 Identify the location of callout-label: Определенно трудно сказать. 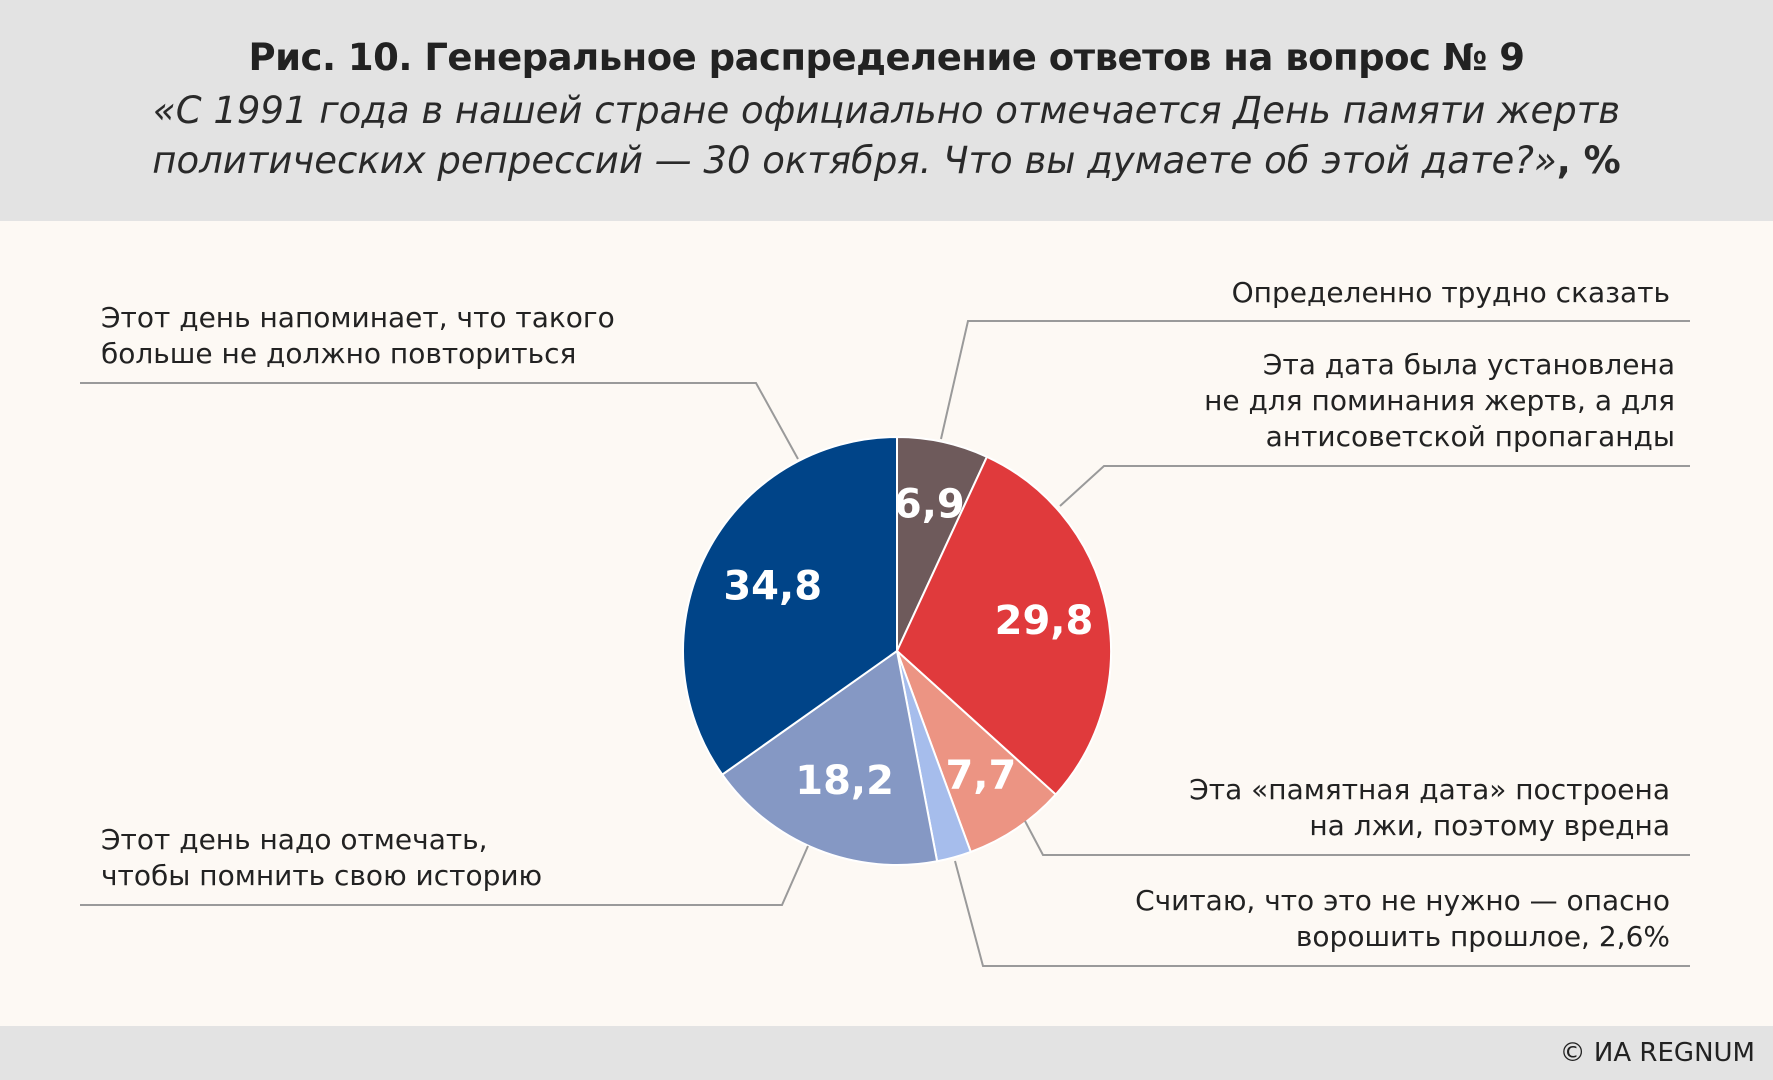
(1451, 292).